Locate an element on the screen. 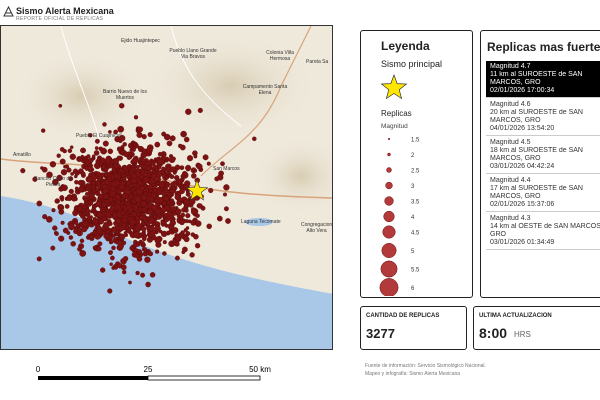  terrain is located at coordinates (291, 176).